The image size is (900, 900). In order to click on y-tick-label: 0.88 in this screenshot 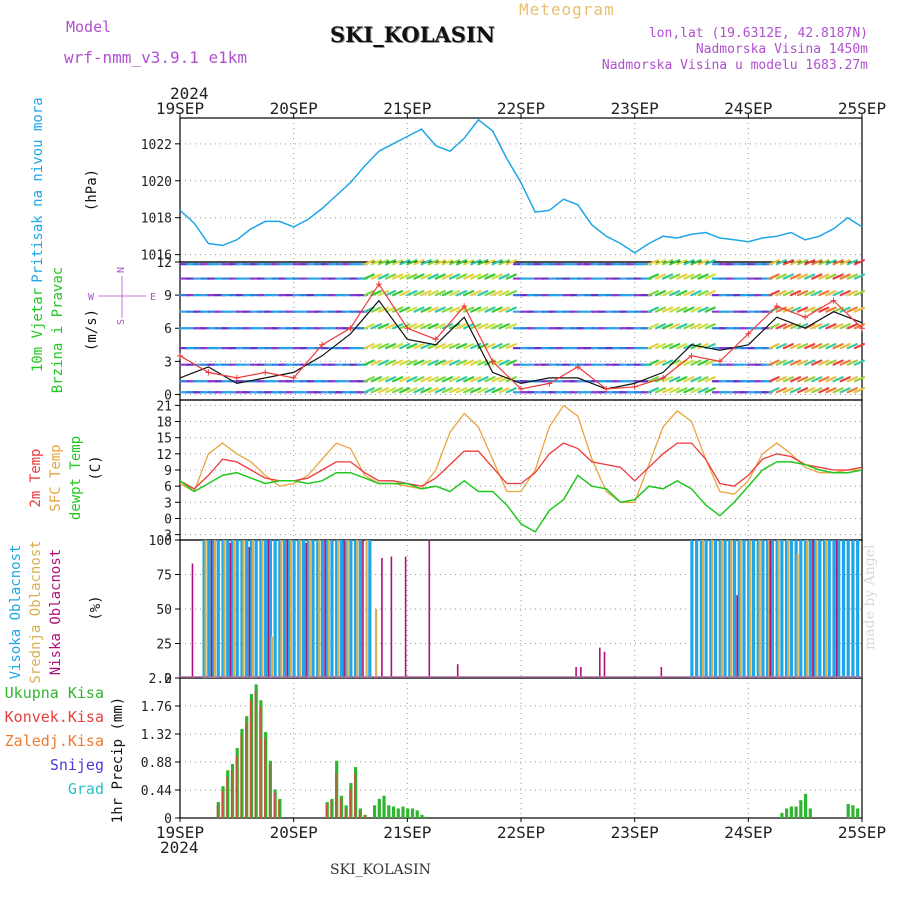, I will do `click(156, 763)`.